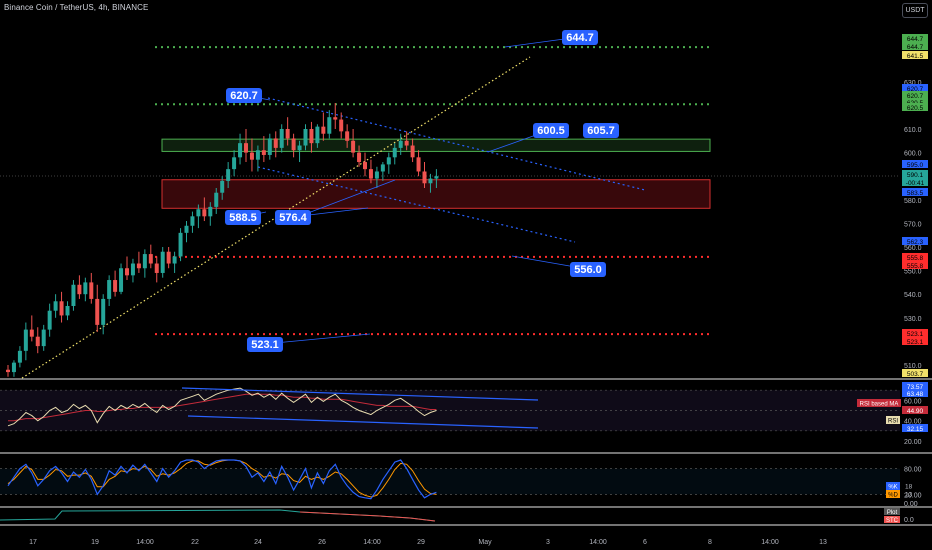 Image resolution: width=932 pixels, height=550 pixels. What do you see at coordinates (915, 342) in the screenshot?
I see `price-axis-tag-label: 523.1` at bounding box center [915, 342].